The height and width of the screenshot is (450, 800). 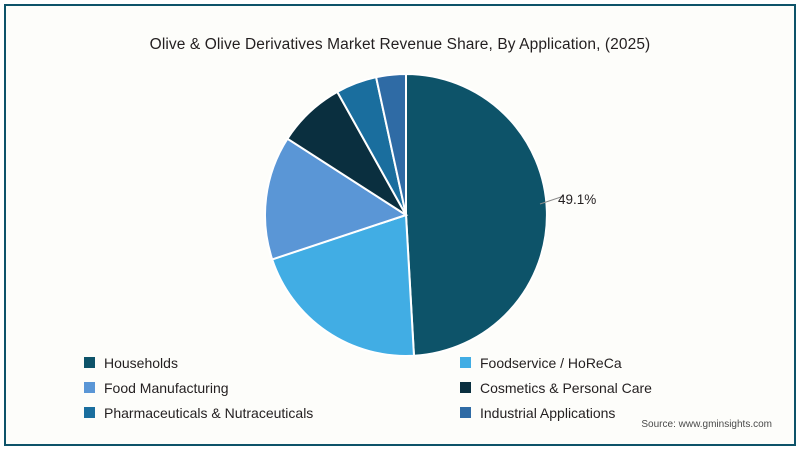 I want to click on pct-leader-line, so click(x=552, y=200).